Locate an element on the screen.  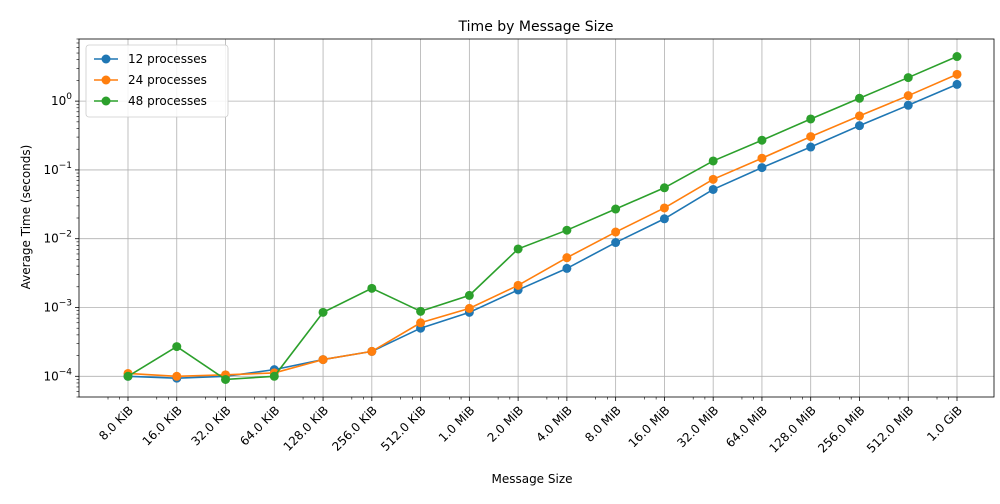
legend-item: 24 processes is located at coordinates (150, 80).